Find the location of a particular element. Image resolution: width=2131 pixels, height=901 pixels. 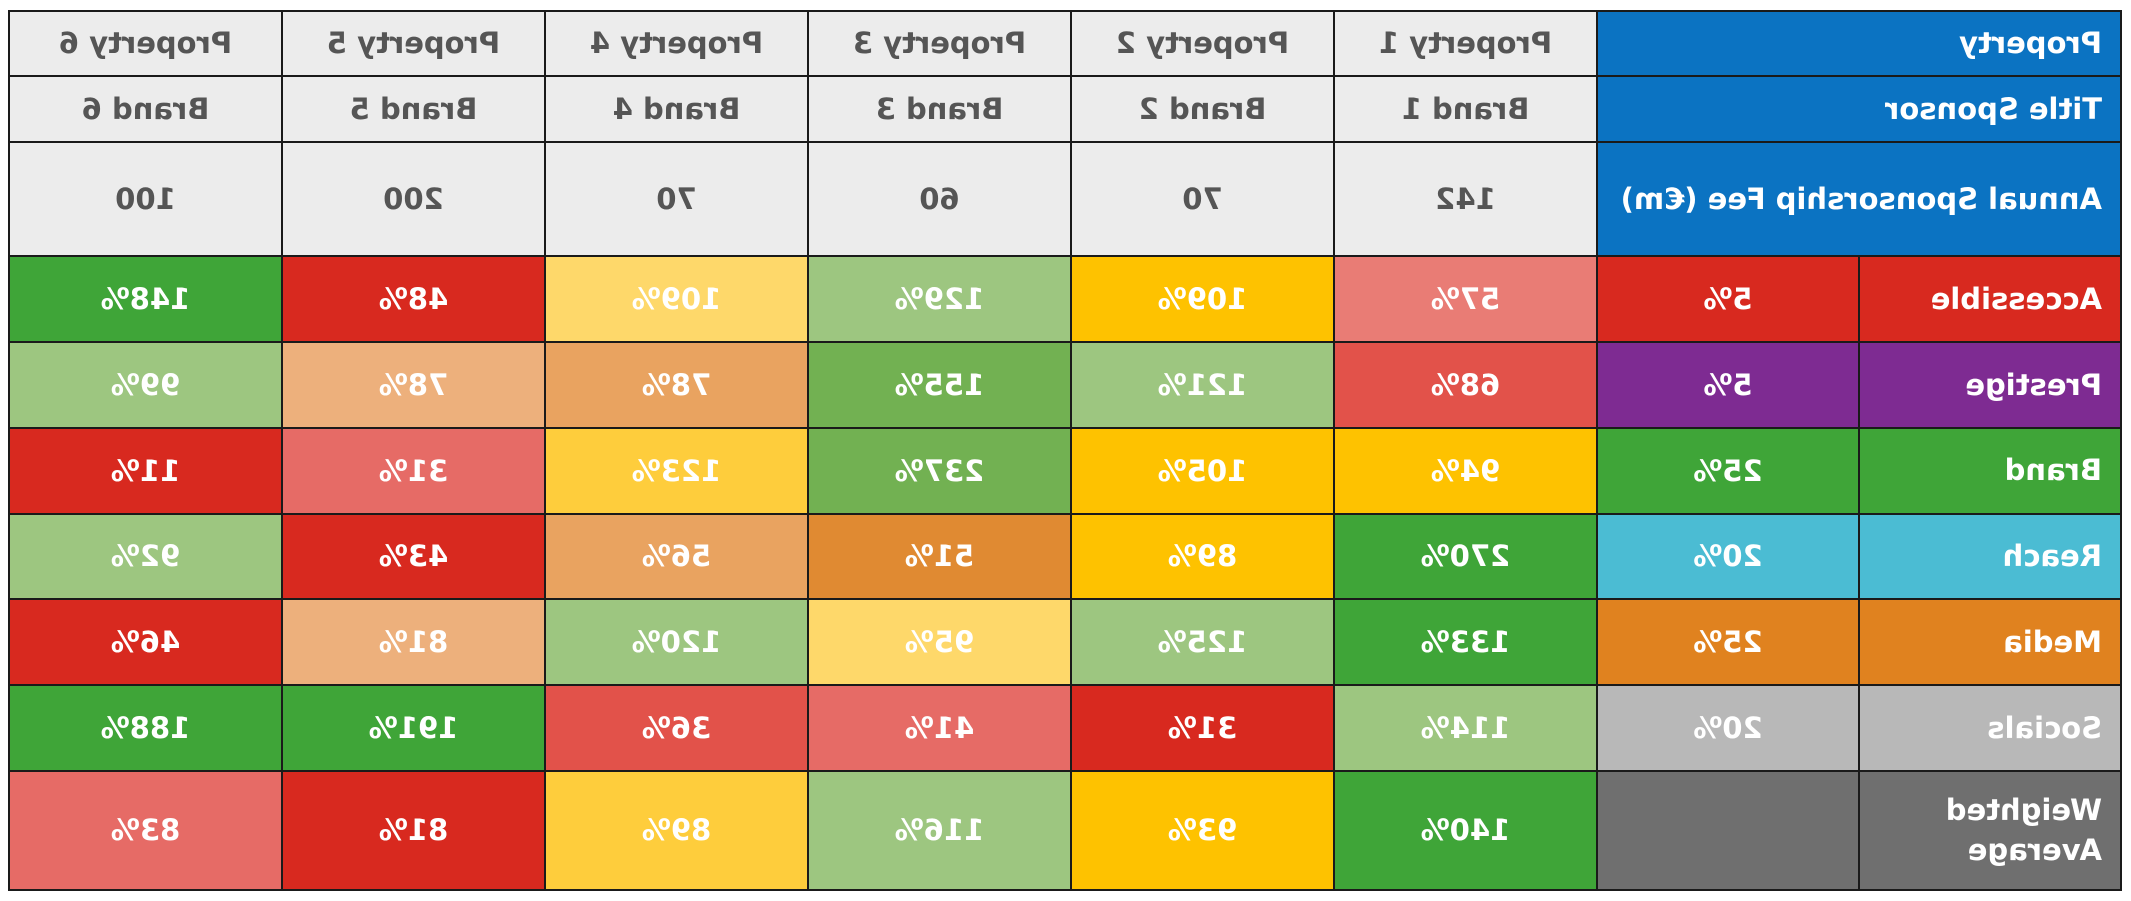

property-name: Property 6 is located at coordinates (145, 43).